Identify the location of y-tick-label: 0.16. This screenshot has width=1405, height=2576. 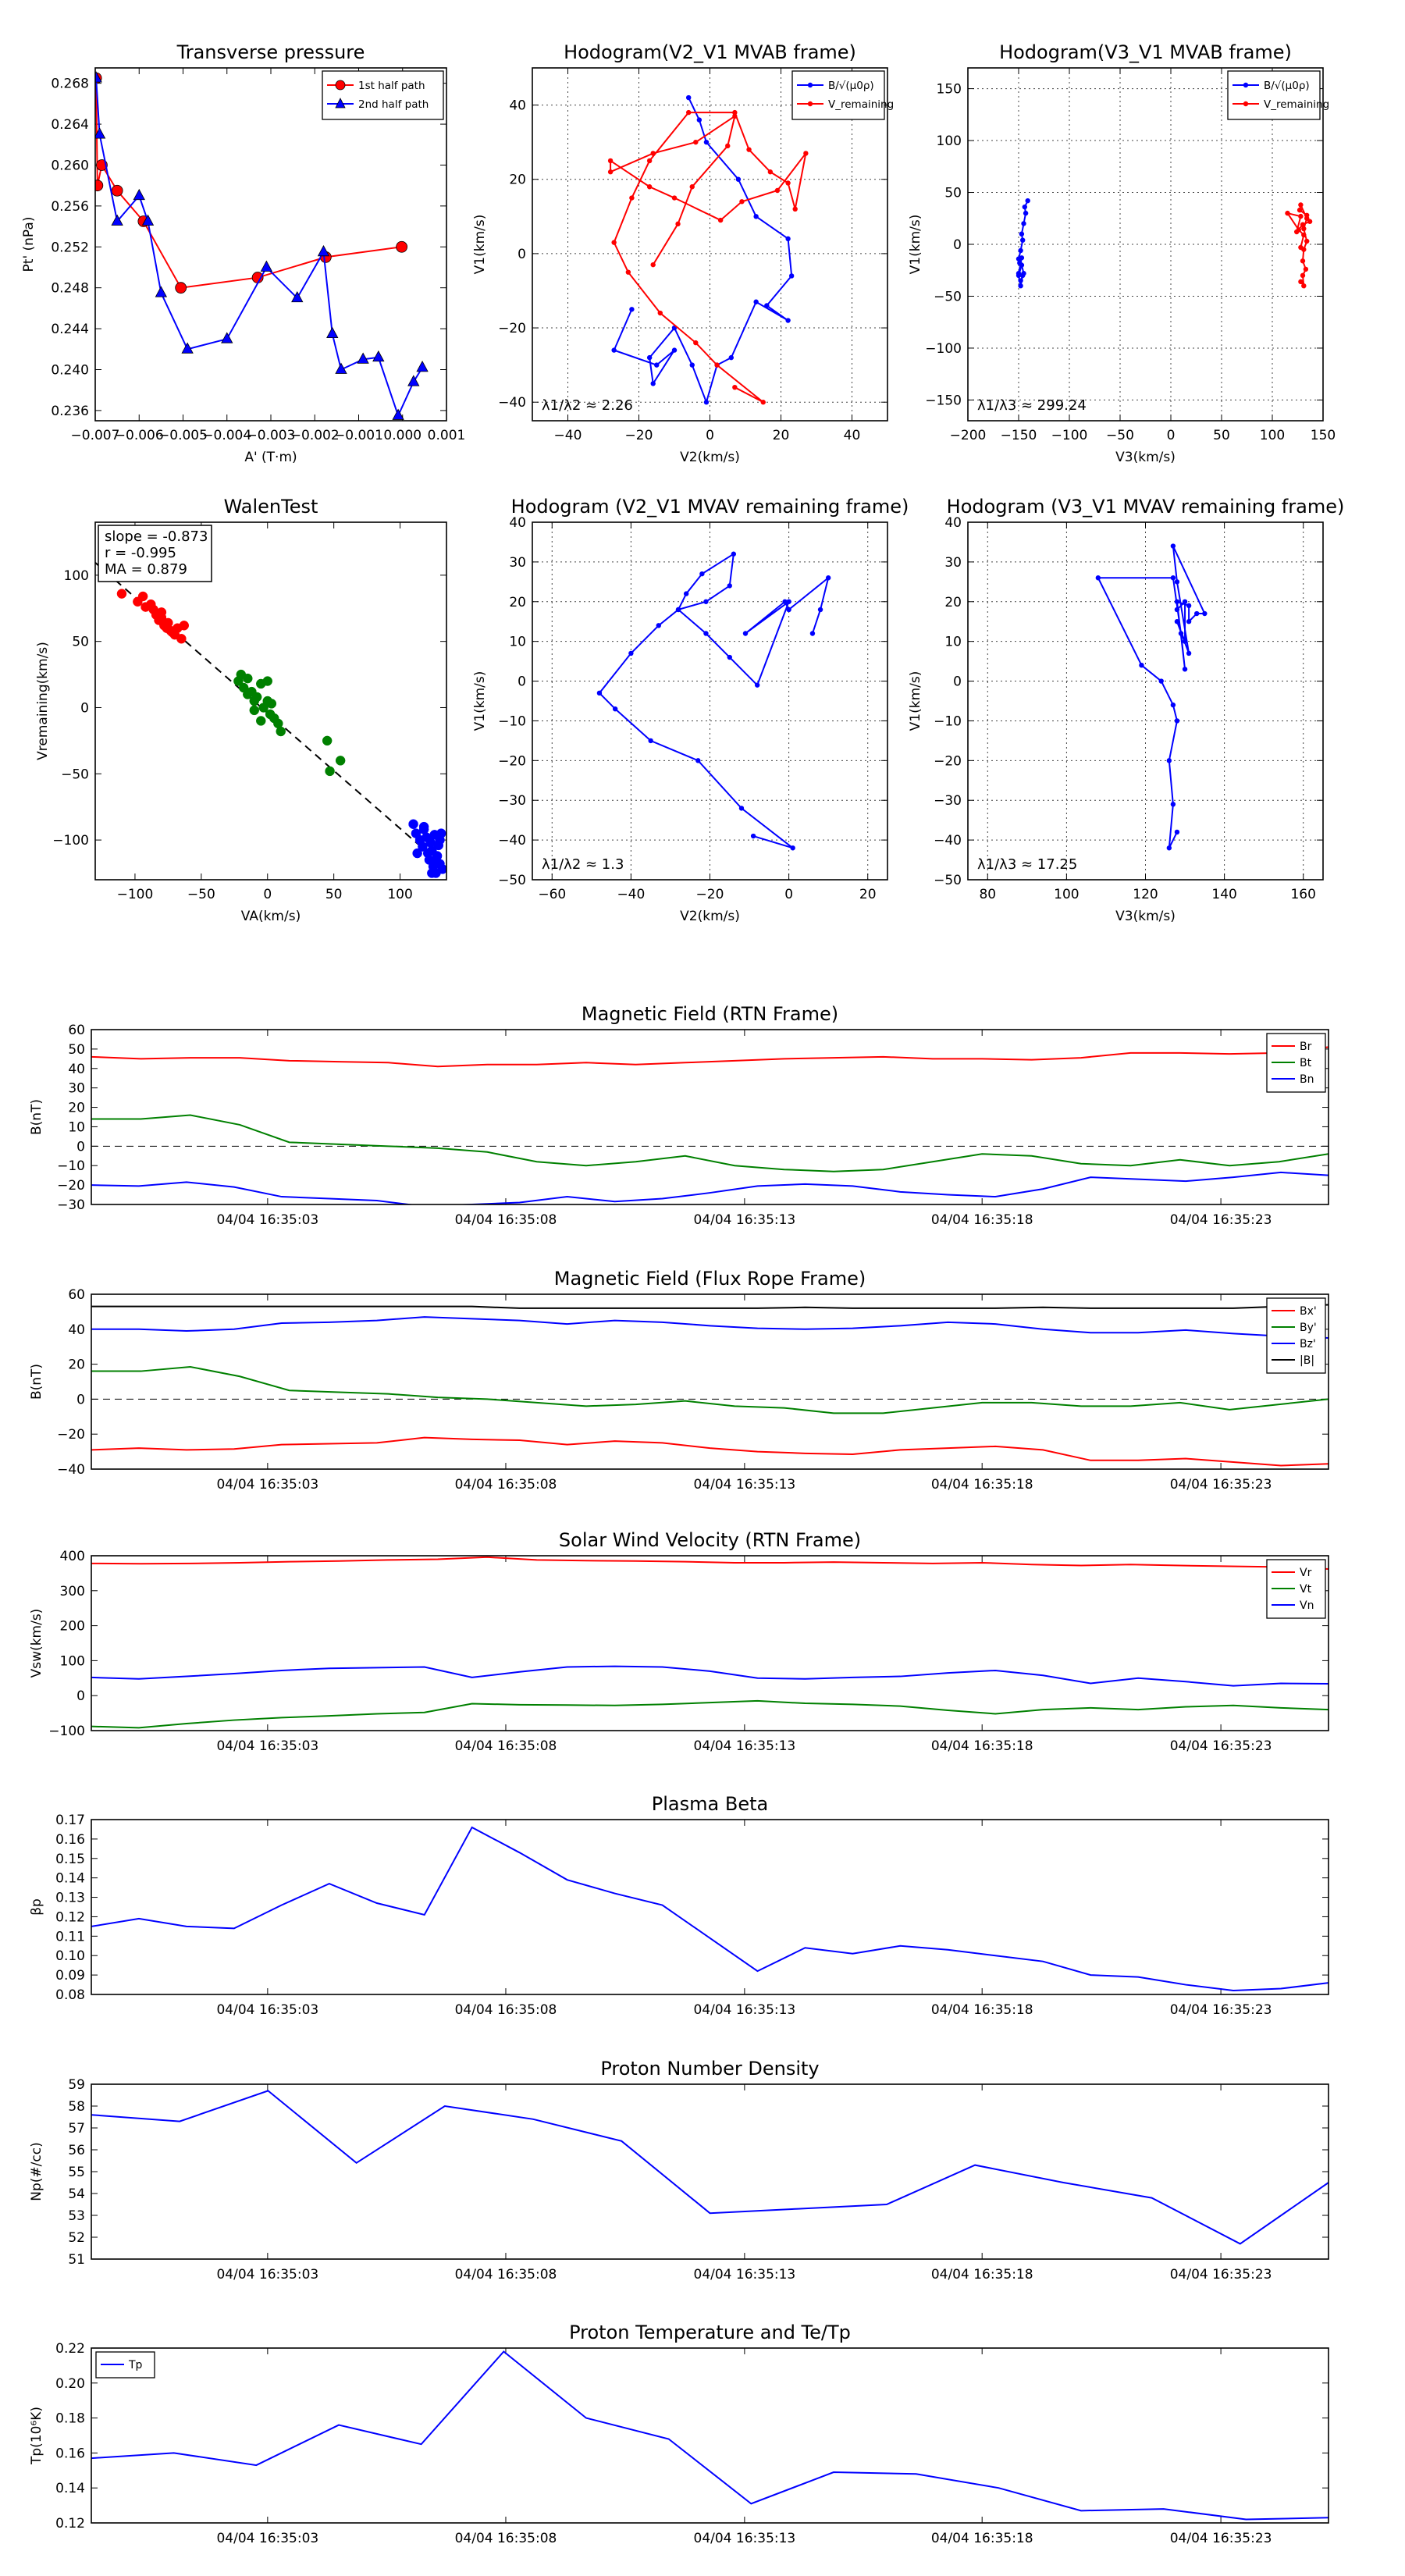
(70, 2453).